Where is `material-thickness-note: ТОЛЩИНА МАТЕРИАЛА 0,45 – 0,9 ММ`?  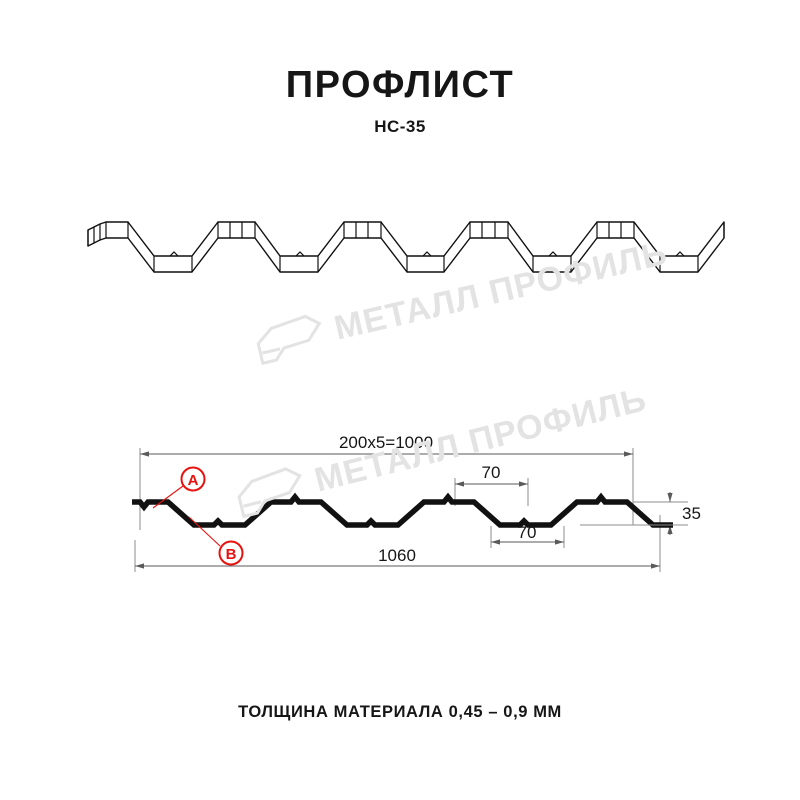
material-thickness-note: ТОЛЩИНА МАТЕРИАЛА 0,45 – 0,9 ММ is located at coordinates (400, 712).